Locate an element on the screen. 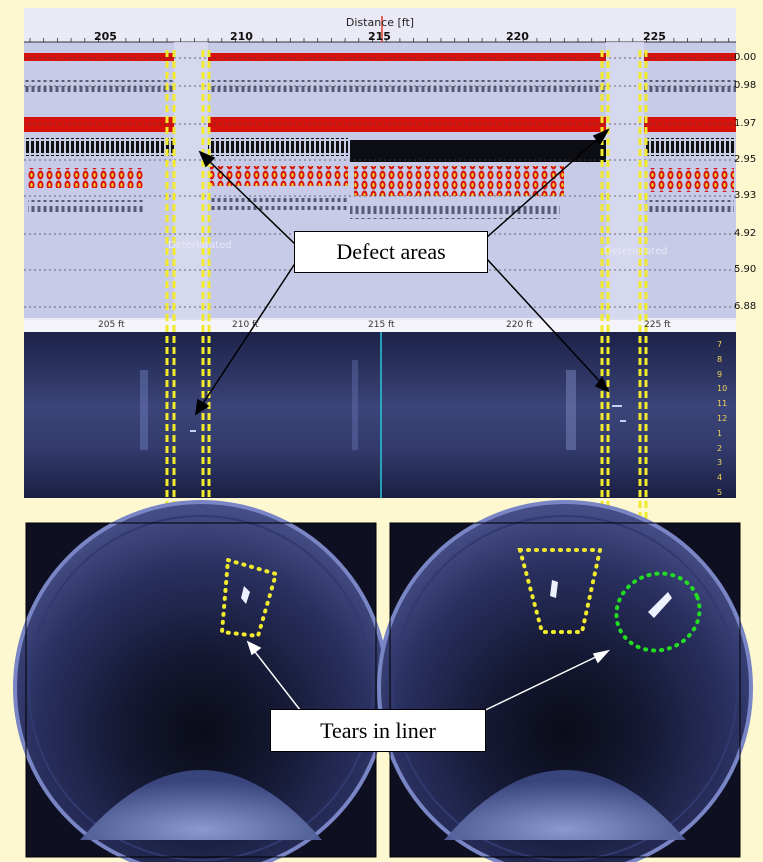 The width and height of the screenshot is (763, 862). liner-tear-left is located at coordinates (245, 595).